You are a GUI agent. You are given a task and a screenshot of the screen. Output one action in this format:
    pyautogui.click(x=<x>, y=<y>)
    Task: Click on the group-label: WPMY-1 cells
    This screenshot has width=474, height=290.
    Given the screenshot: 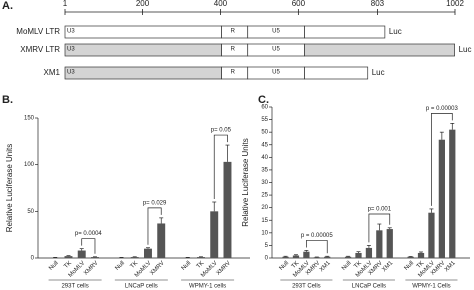 What is the action you would take?
    pyautogui.click(x=207, y=287)
    